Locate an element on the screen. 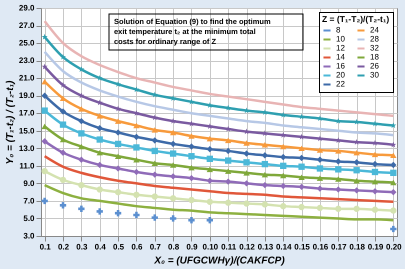 The width and height of the screenshot is (405, 269). legend-label: 26 is located at coordinates (375, 66).